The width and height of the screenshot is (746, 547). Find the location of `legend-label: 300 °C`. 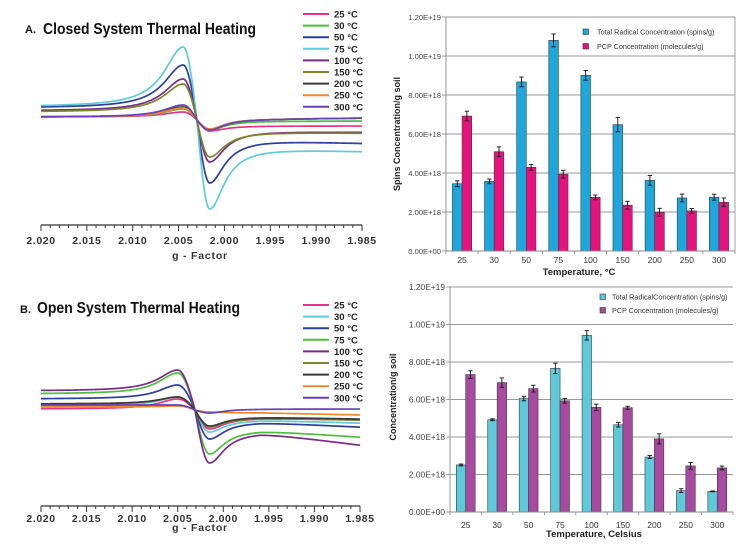

legend-label: 300 °C is located at coordinates (348, 107).